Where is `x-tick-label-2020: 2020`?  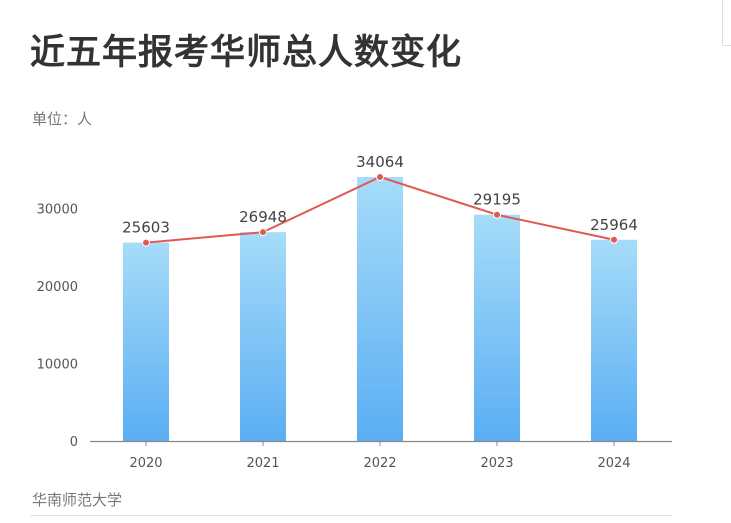 x-tick-label-2020: 2020 is located at coordinates (145, 463).